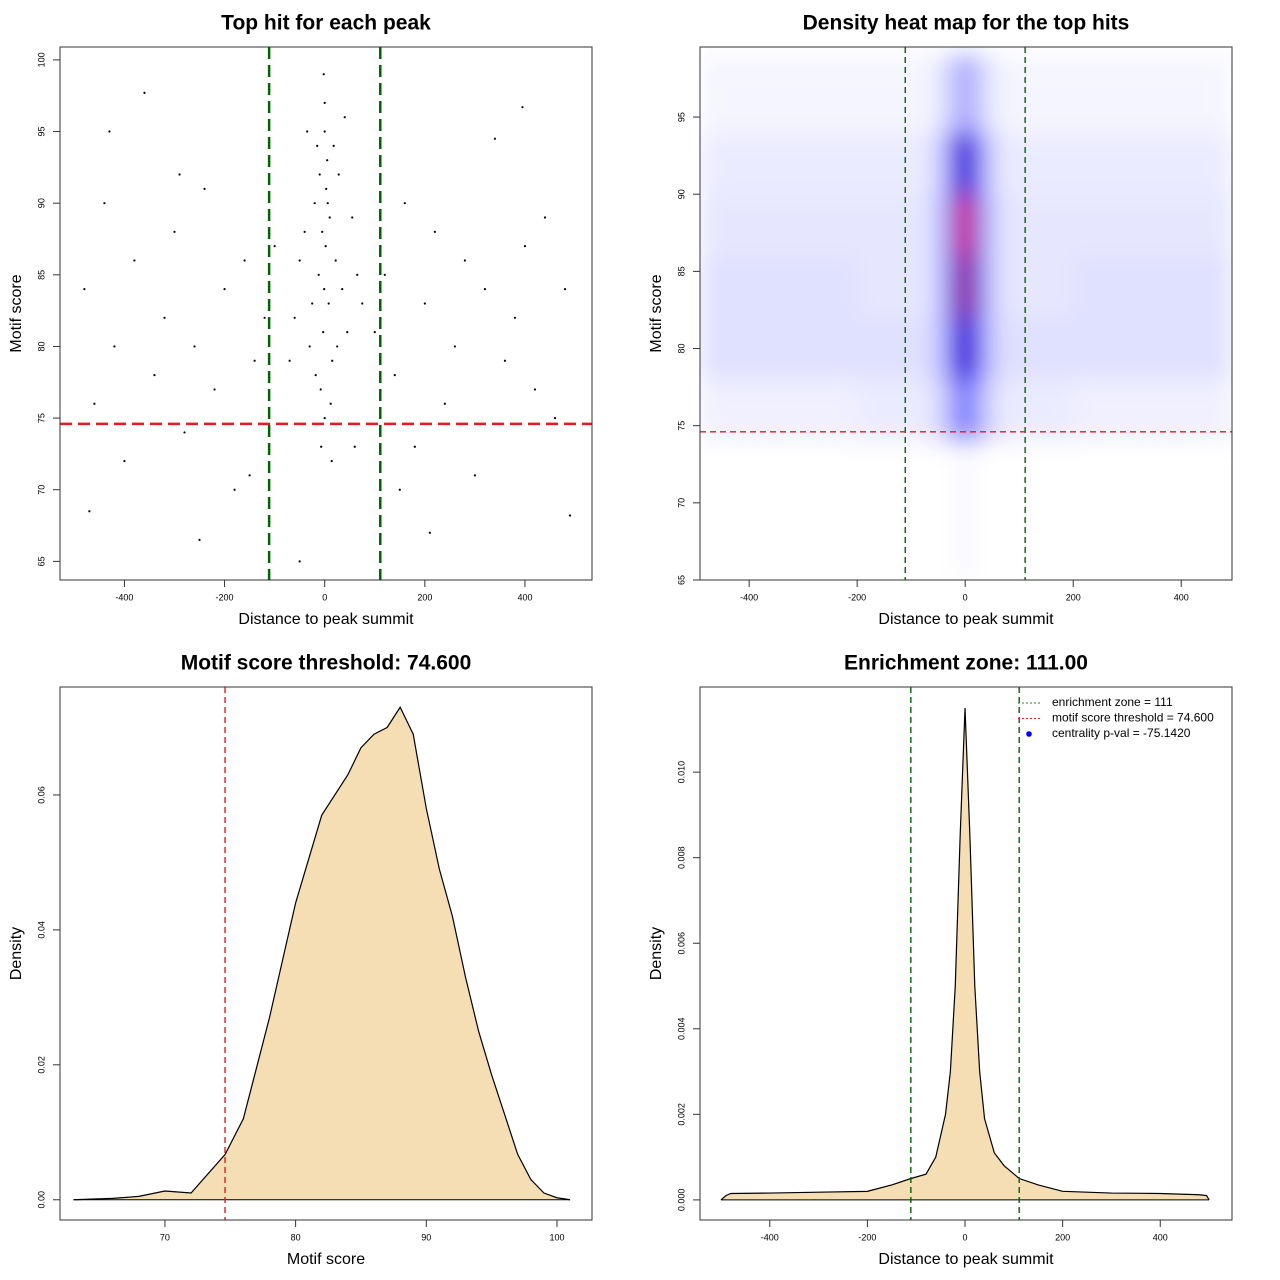 Image resolution: width=1280 pixels, height=1280 pixels. What do you see at coordinates (165, 1237) in the screenshot?
I see `x-tick-label: 70` at bounding box center [165, 1237].